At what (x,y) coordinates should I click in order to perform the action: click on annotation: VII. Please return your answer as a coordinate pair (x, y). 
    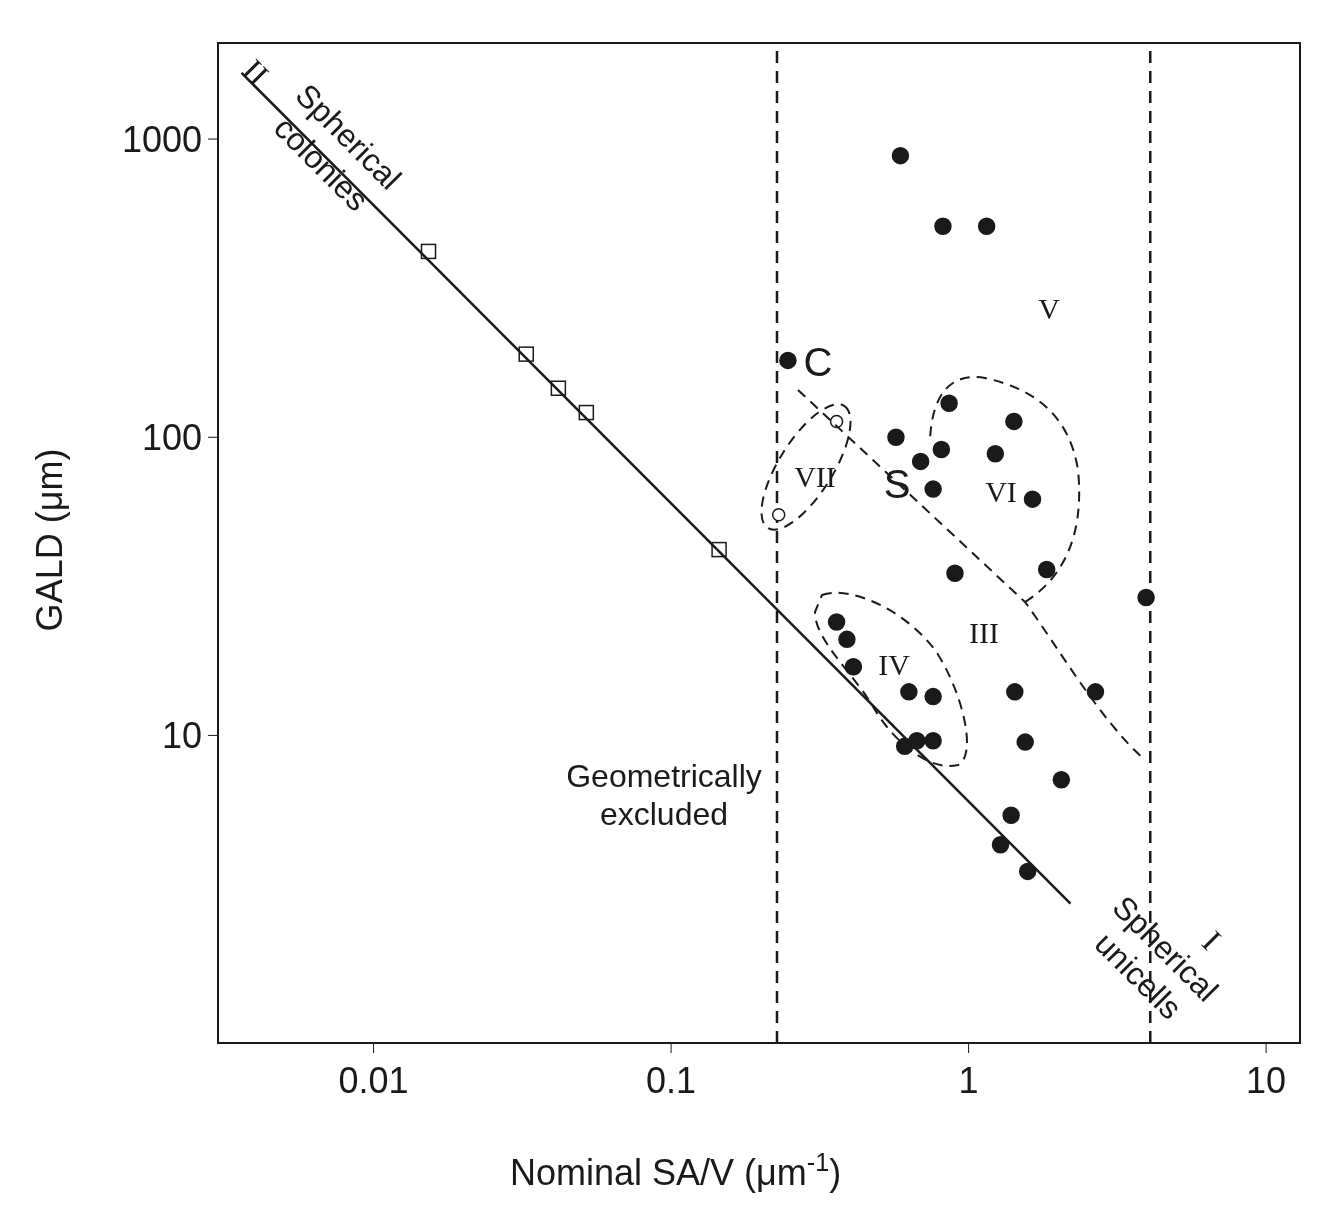
    Looking at the image, I should click on (815, 476).